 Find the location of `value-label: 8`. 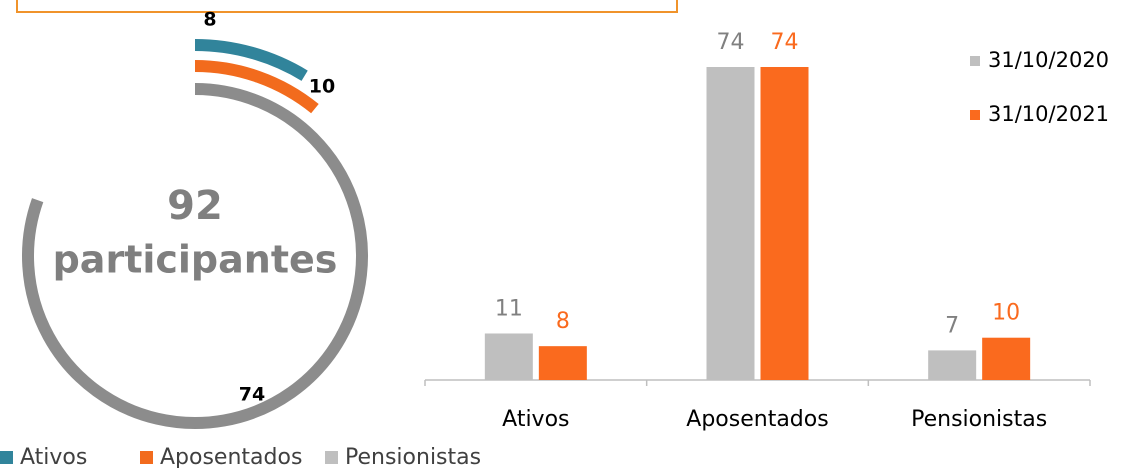

value-label: 8 is located at coordinates (563, 321).